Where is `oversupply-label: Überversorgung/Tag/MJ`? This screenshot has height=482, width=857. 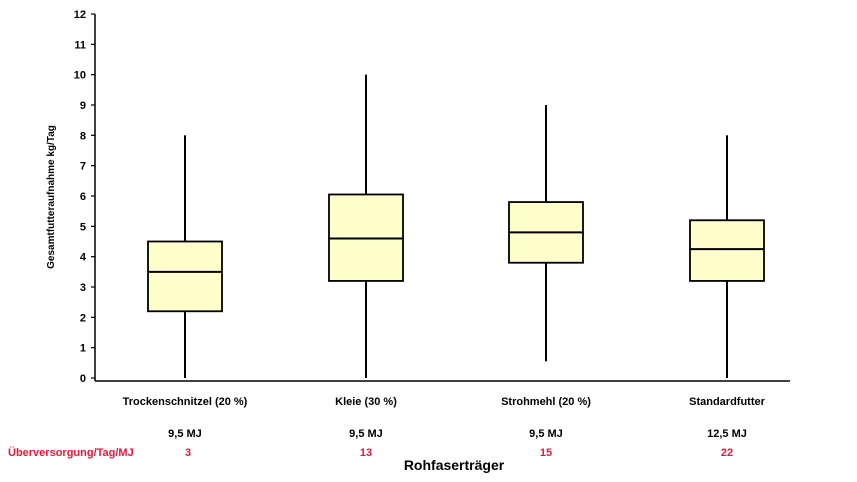 oversupply-label: Überversorgung/Tag/MJ is located at coordinates (71, 452).